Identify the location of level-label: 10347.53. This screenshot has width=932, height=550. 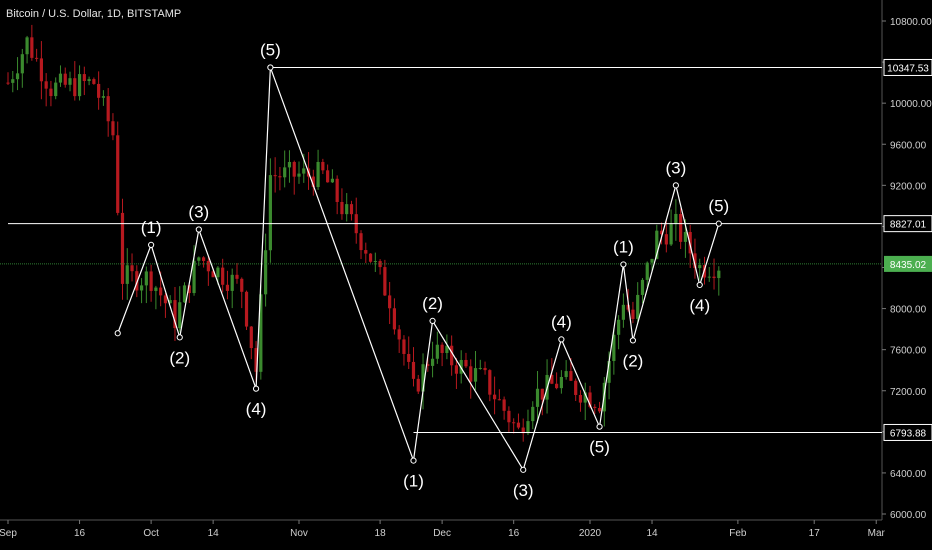
(908, 68).